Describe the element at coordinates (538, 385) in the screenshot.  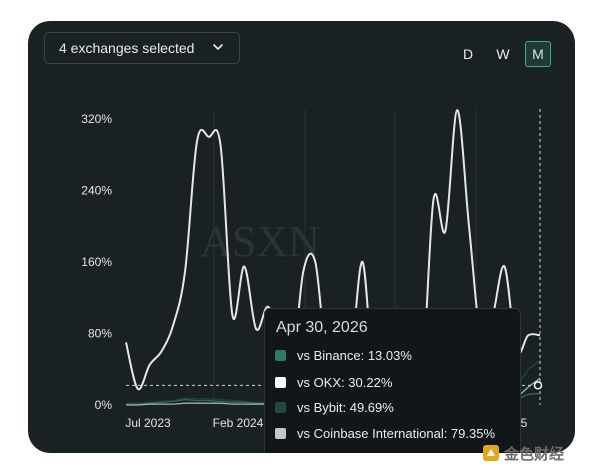
I see `crosshair-marker` at that location.